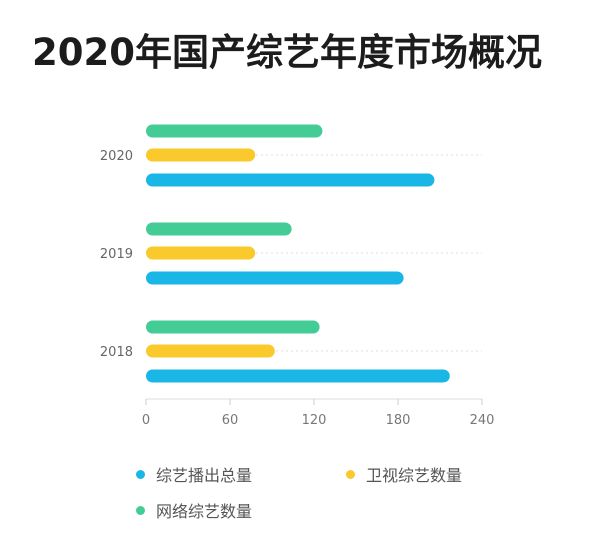 Image resolution: width=596 pixels, height=541 pixels. What do you see at coordinates (482, 420) in the screenshot?
I see `x-tick-label: 240` at bounding box center [482, 420].